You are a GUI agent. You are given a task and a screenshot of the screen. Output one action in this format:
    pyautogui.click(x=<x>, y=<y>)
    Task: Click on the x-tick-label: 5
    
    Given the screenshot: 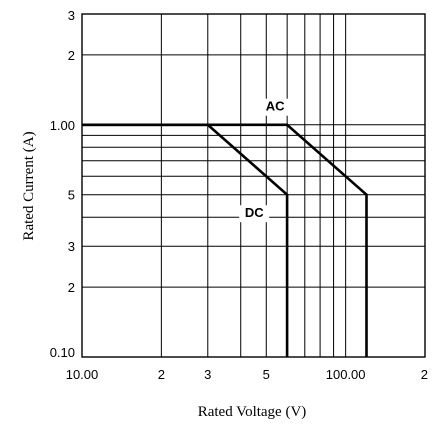 What is the action you would take?
    pyautogui.click(x=266, y=374)
    